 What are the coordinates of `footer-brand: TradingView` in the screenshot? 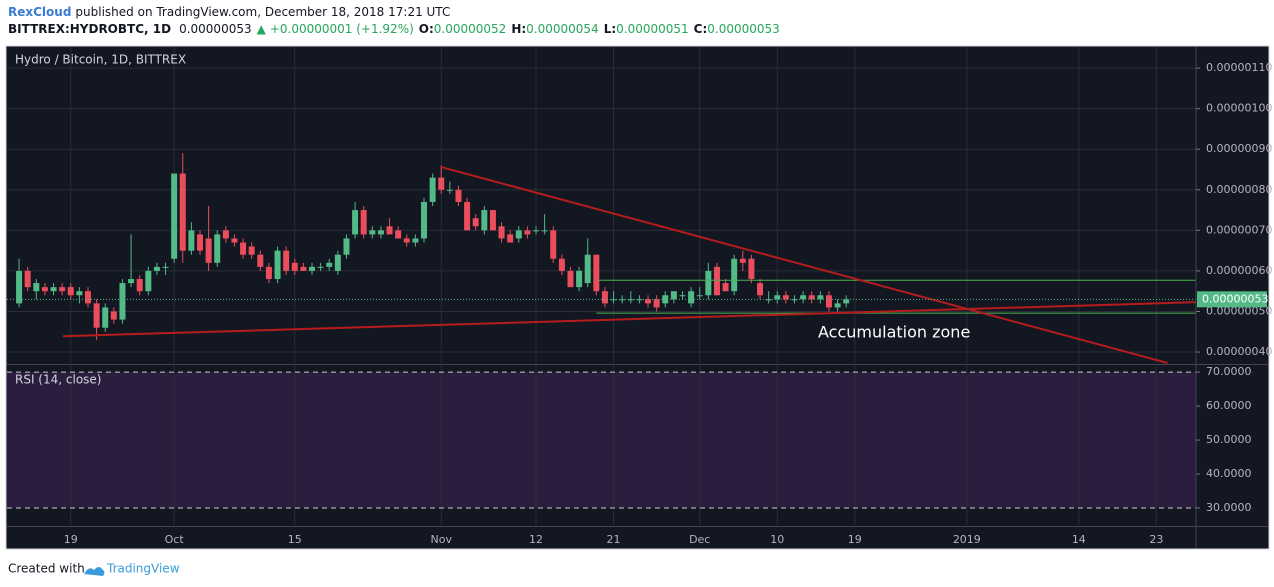 It's located at (143, 569).